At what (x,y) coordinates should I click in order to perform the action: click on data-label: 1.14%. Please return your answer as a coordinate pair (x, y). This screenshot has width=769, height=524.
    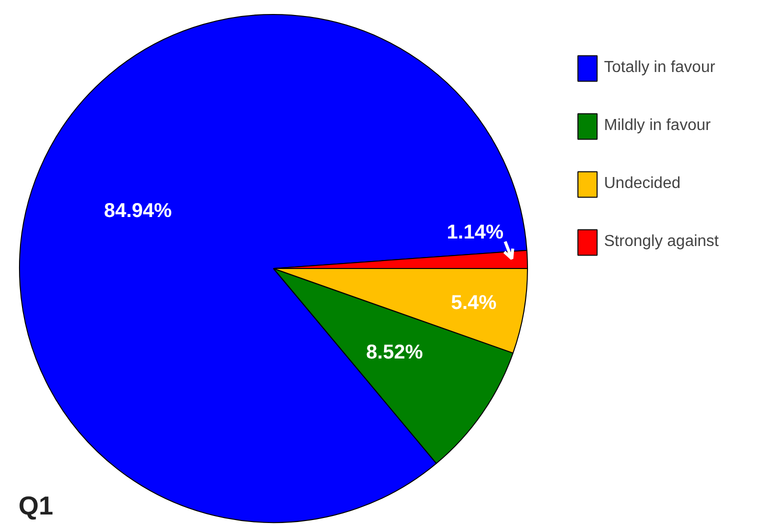
    Looking at the image, I should click on (475, 233).